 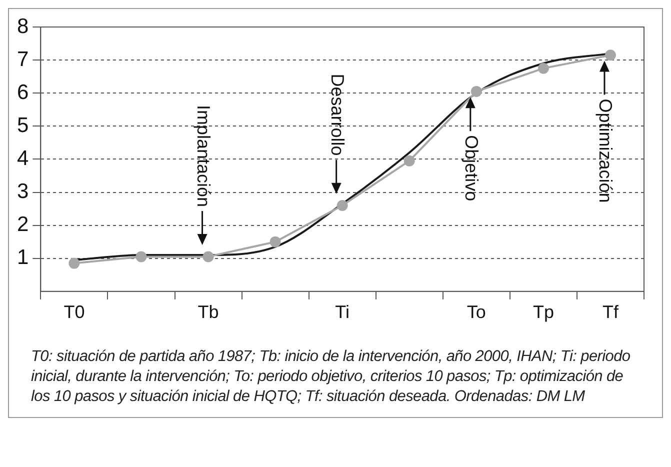 What do you see at coordinates (203, 156) in the screenshot?
I see `annotation: Implantación` at bounding box center [203, 156].